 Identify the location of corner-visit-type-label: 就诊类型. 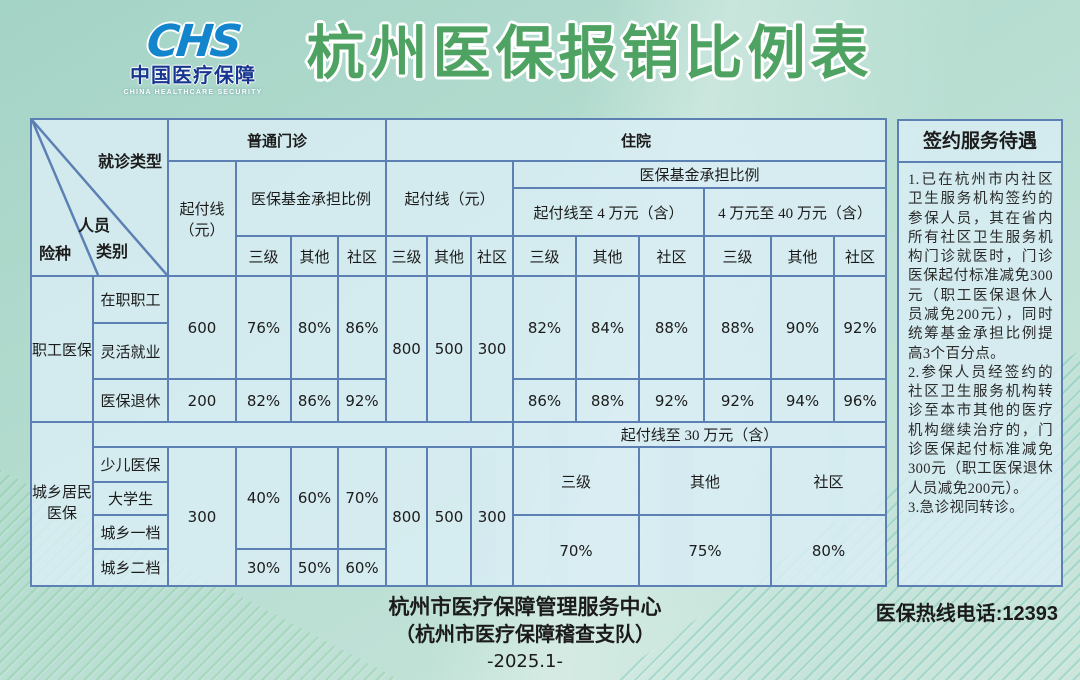
(129, 162).